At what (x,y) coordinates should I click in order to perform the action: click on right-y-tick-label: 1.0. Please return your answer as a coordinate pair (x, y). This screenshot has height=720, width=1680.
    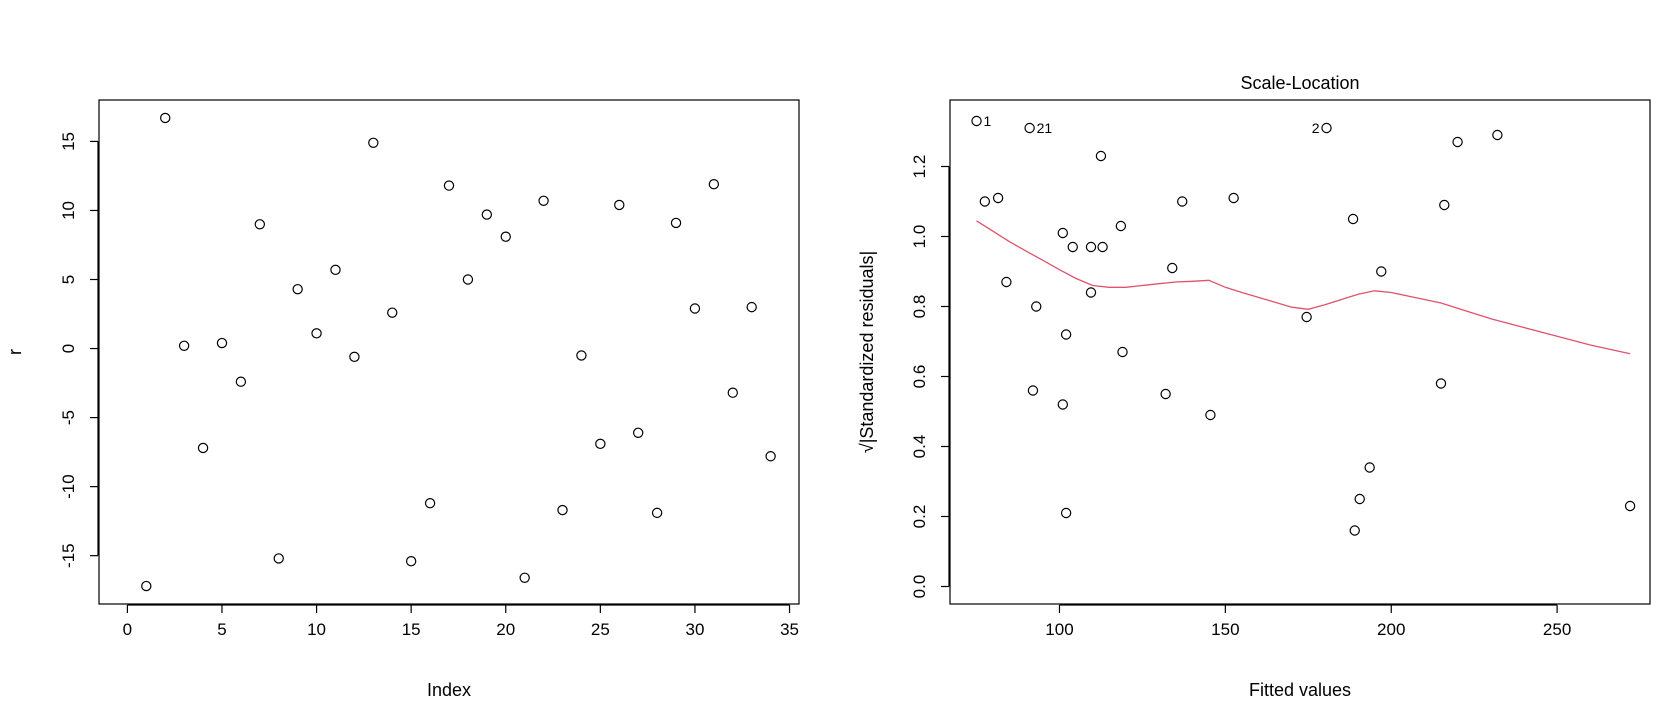
    Looking at the image, I should click on (919, 237).